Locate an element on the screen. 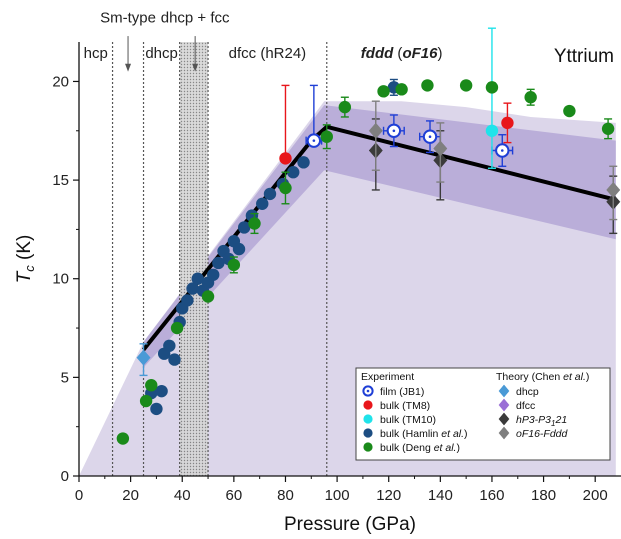 This screenshot has height=539, width=621. x-tick-label: 160 is located at coordinates (491, 495).